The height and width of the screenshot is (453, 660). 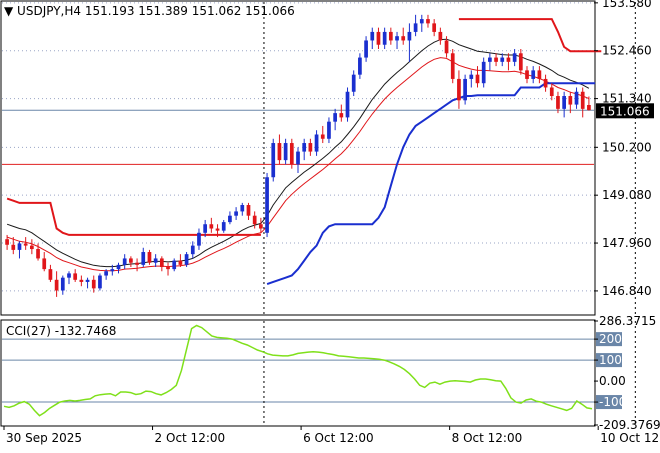 What do you see at coordinates (612, 381) in the screenshot?
I see `cci-tick-label: 0.00` at bounding box center [612, 381].